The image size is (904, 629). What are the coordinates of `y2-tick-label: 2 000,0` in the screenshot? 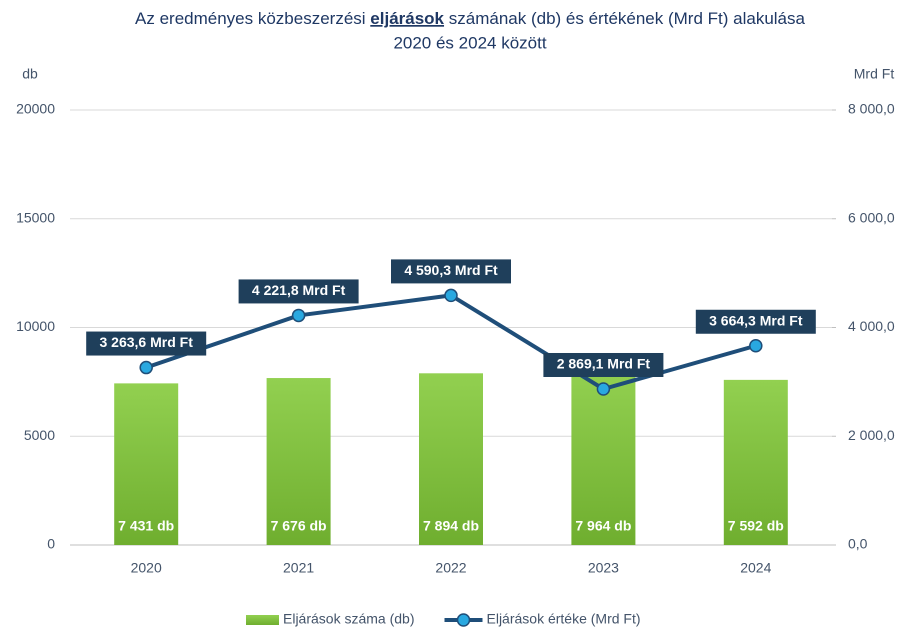 It's located at (871, 435).